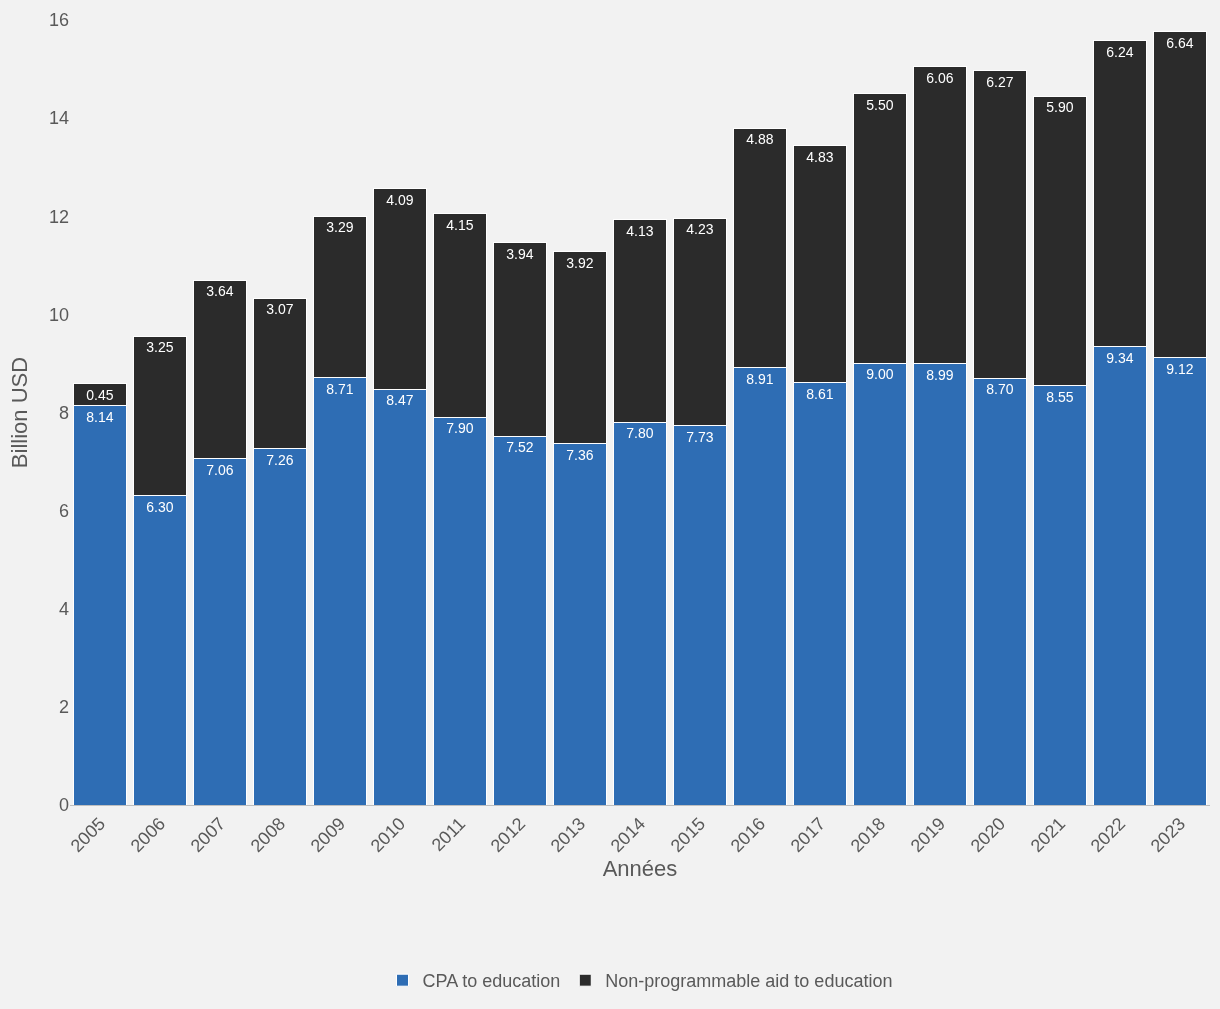 The width and height of the screenshot is (1220, 1009). What do you see at coordinates (820, 156) in the screenshot?
I see `data-label: 4.83` at bounding box center [820, 156].